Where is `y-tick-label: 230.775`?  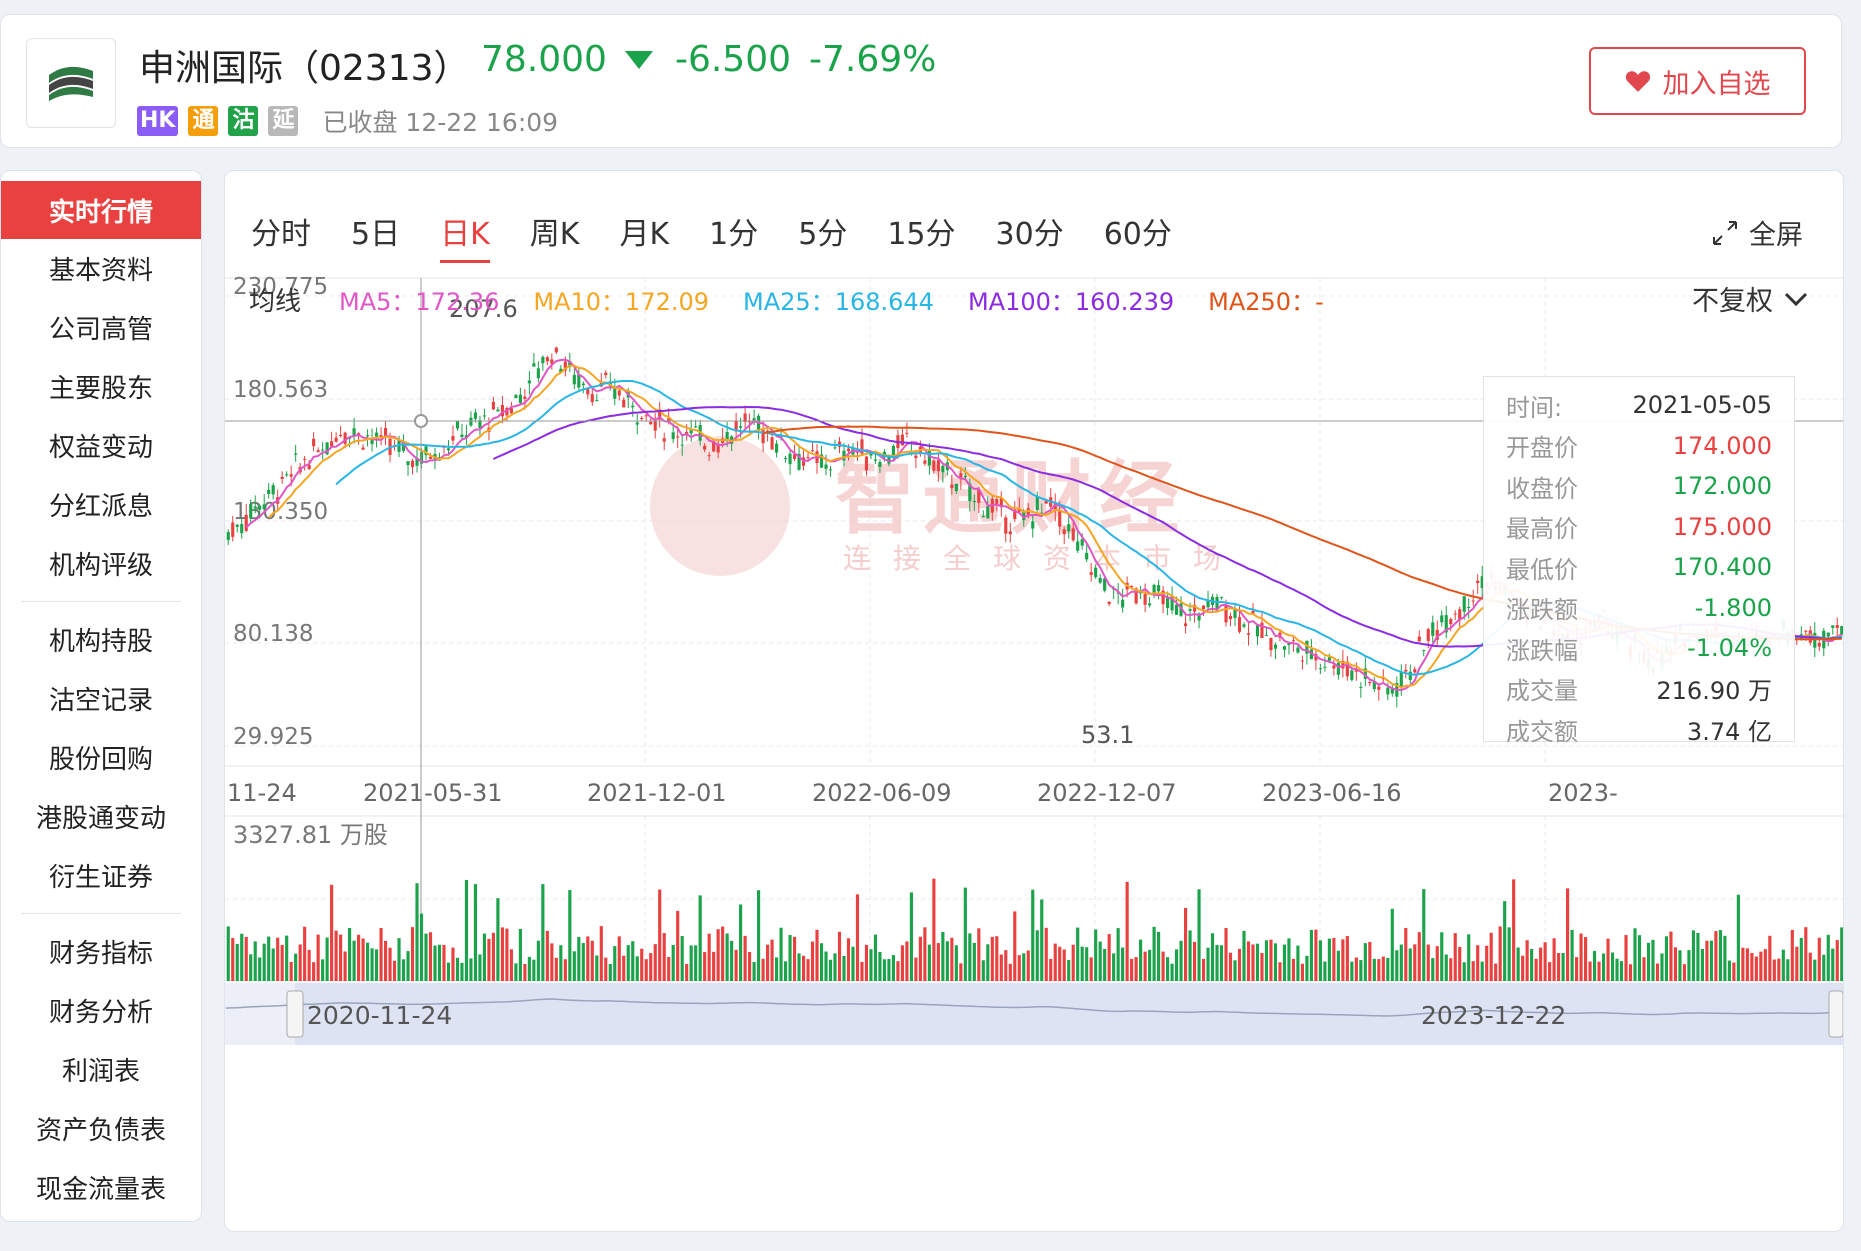 y-tick-label: 230.775 is located at coordinates (280, 287).